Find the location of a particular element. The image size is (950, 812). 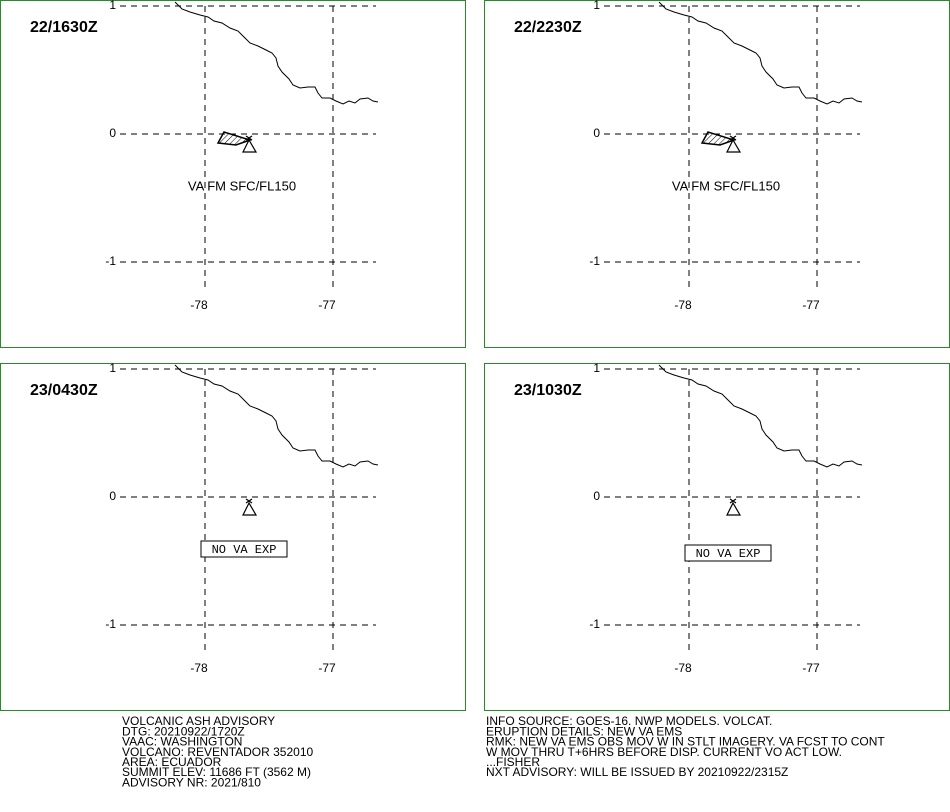

footer-line: VAAC: WASHINGTON is located at coordinates (182, 742).